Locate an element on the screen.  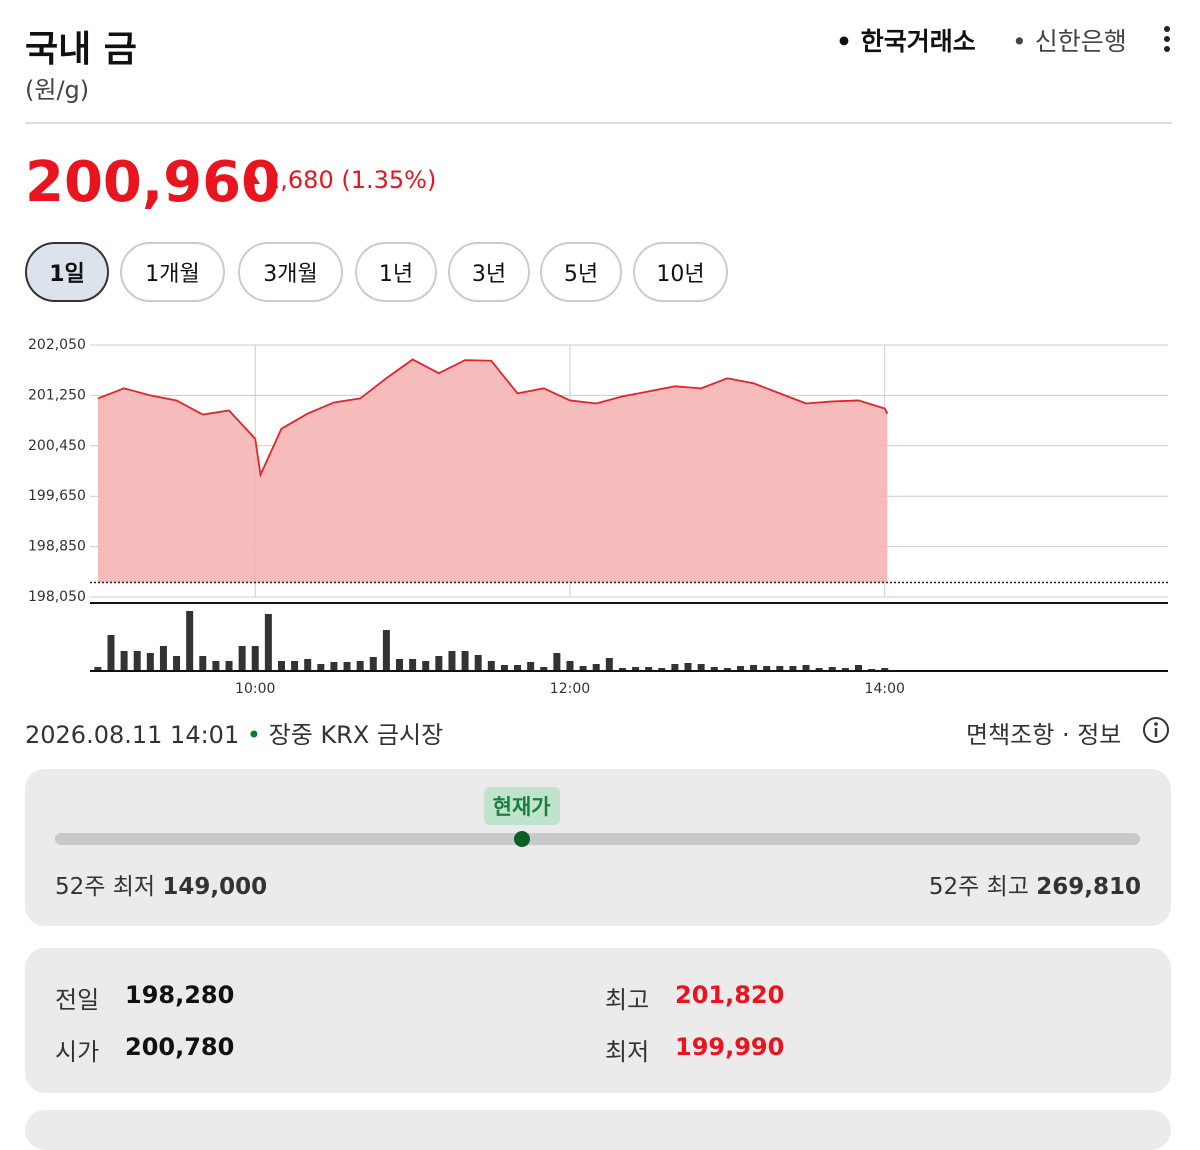
period-tab: 1년 is located at coordinates (396, 272).